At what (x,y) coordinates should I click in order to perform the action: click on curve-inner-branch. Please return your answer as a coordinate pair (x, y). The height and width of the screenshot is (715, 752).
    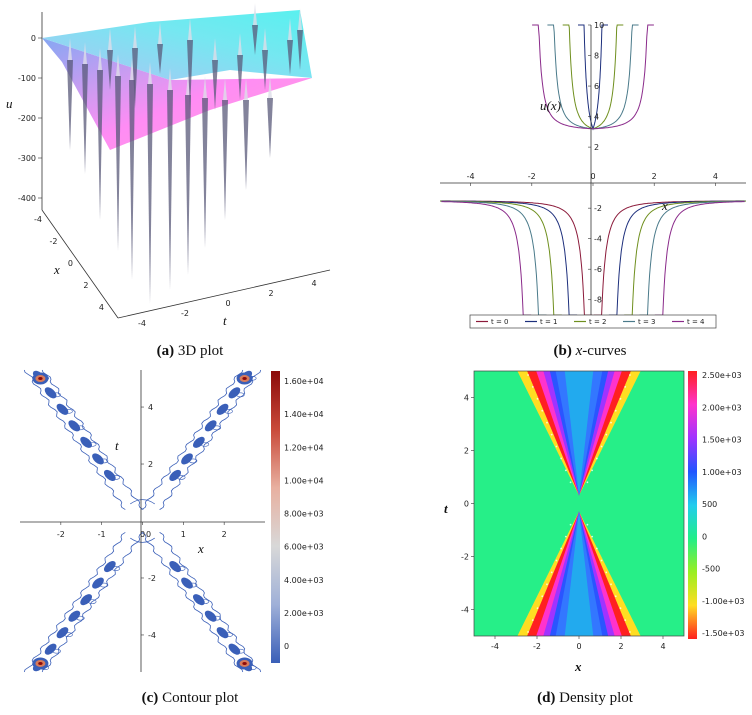
    Looking at the image, I should click on (593, 77).